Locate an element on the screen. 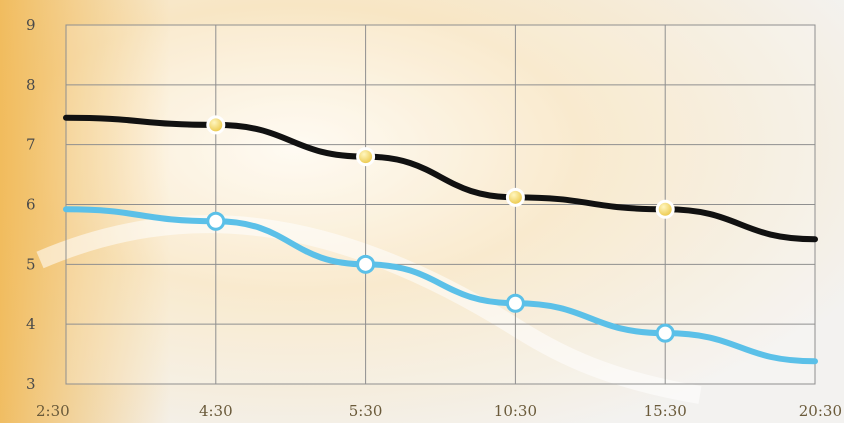 This screenshot has width=844, height=423. y-tick-label: 4 is located at coordinates (31, 324).